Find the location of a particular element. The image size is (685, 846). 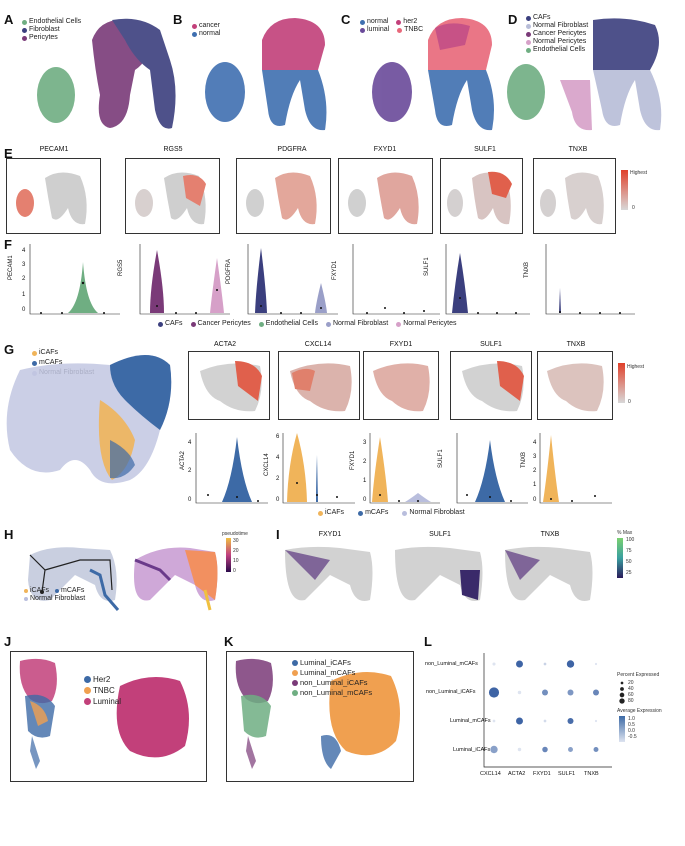

dot-Luminal_mCAFs-FXYD1 is located at coordinates (545, 721).